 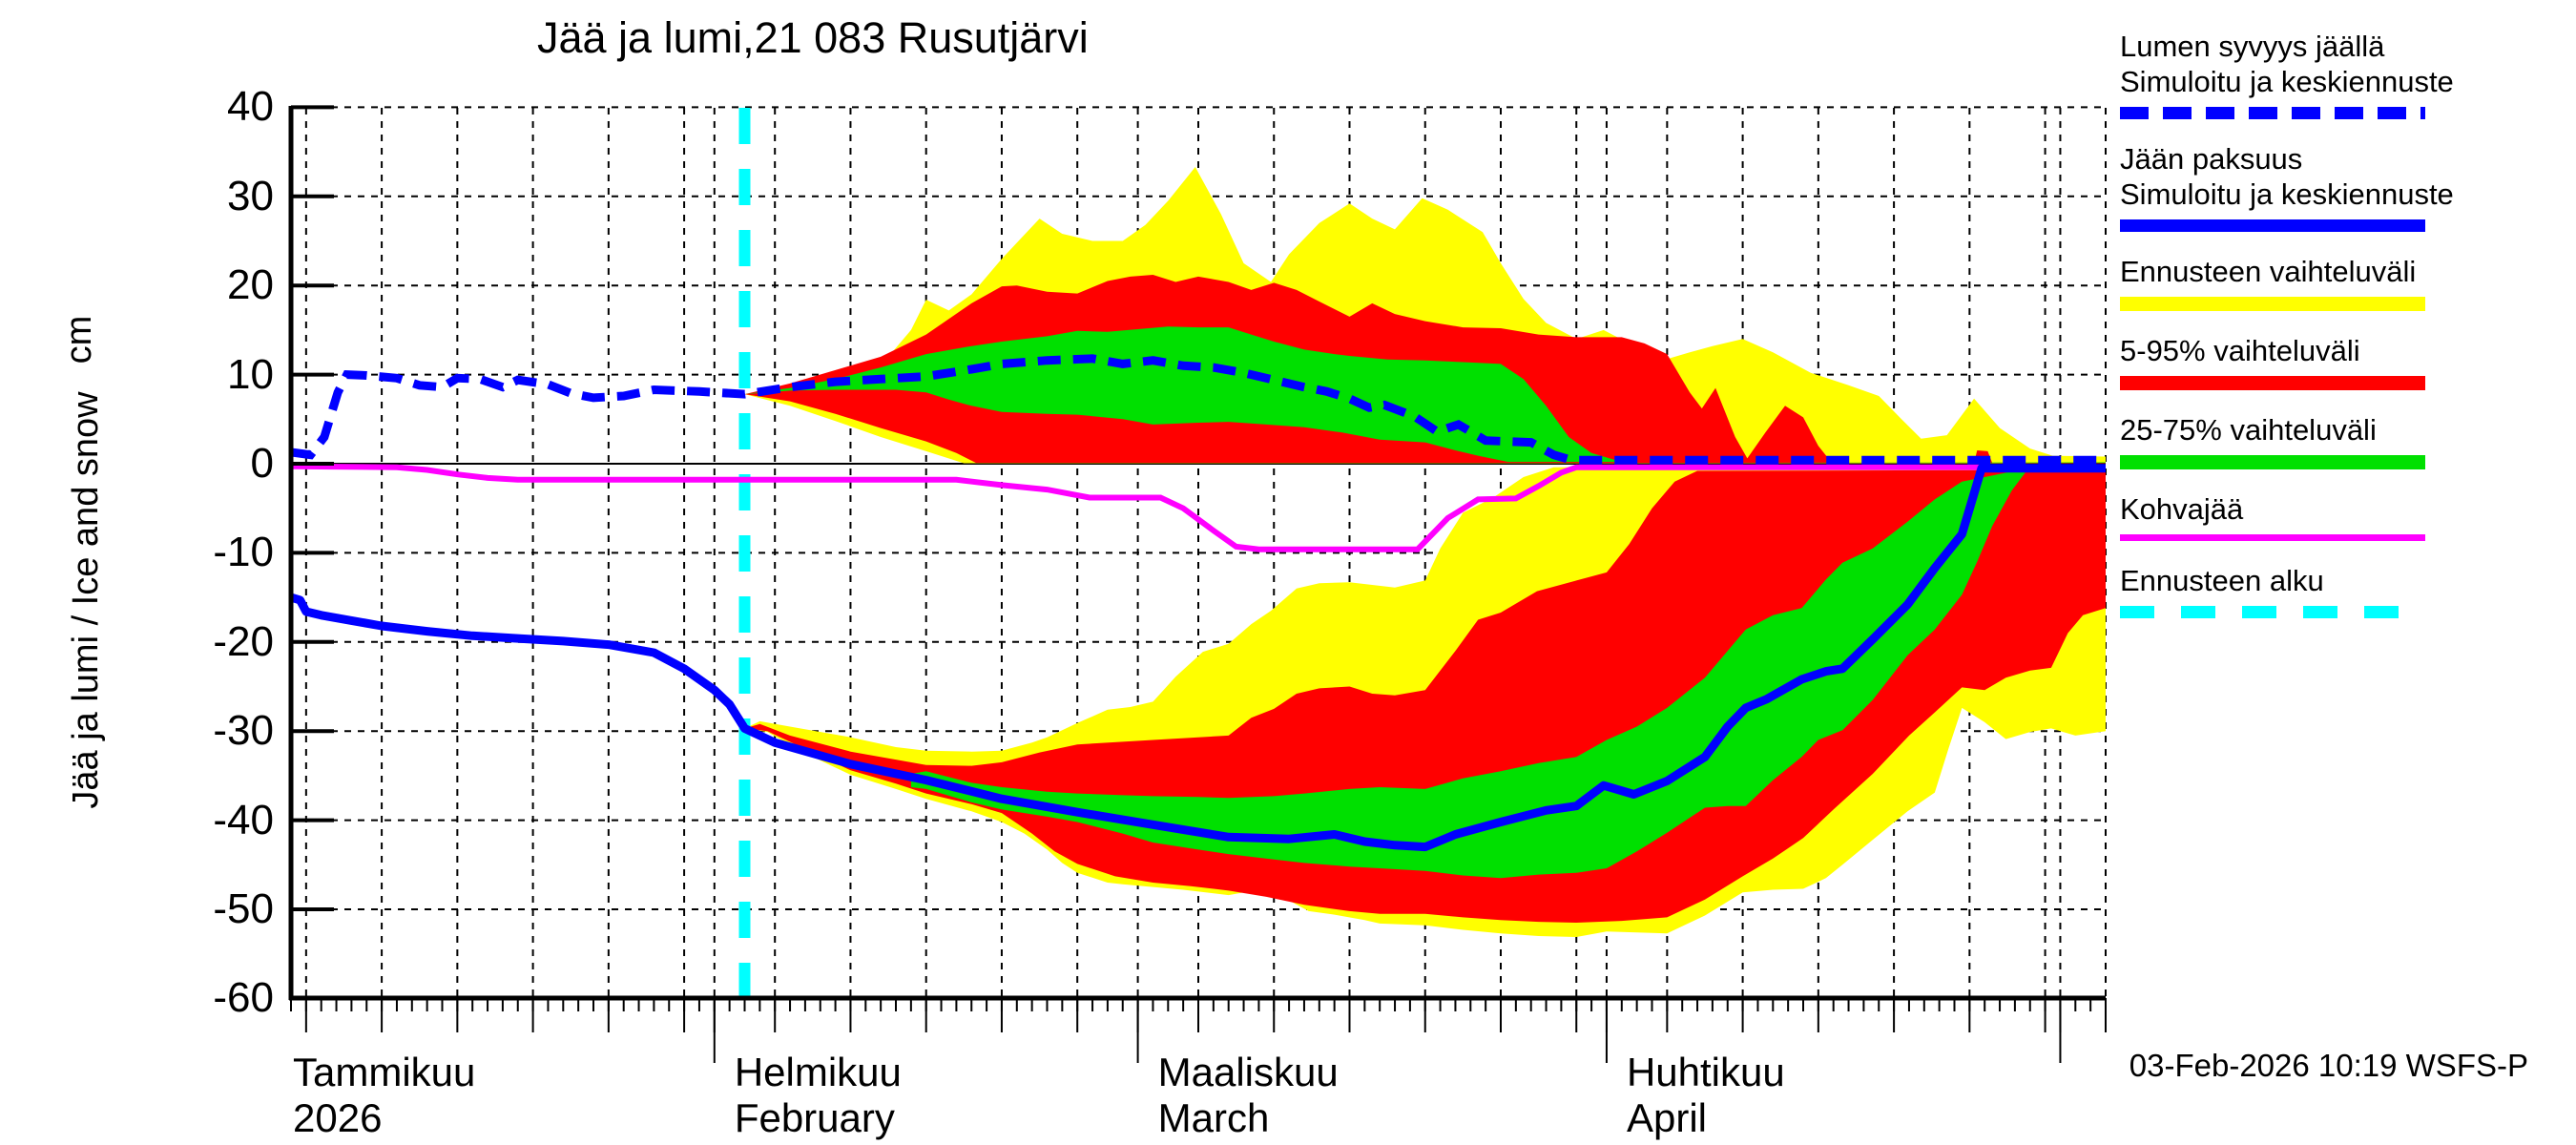 What do you see at coordinates (2272, 537) in the screenshot?
I see `legend-swatch-solid-magenta` at bounding box center [2272, 537].